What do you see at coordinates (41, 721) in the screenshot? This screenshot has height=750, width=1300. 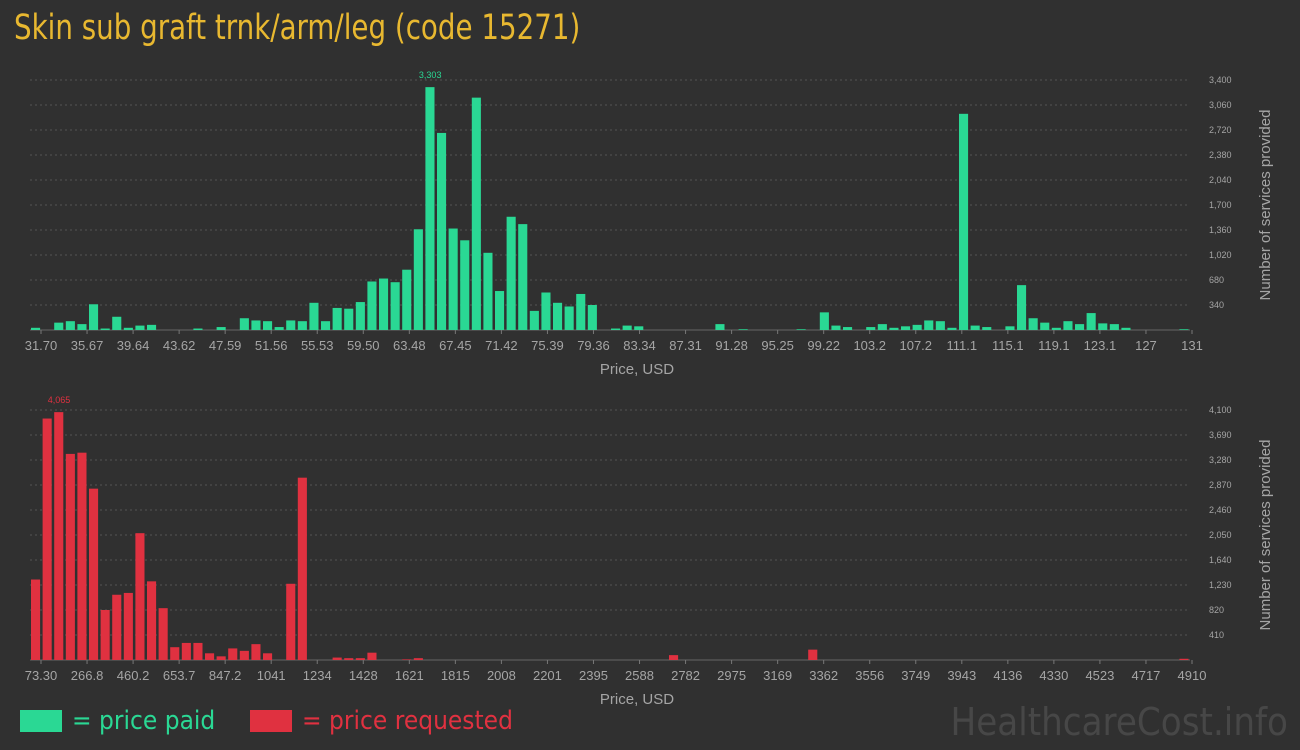 I see `legend-swatch-paid` at bounding box center [41, 721].